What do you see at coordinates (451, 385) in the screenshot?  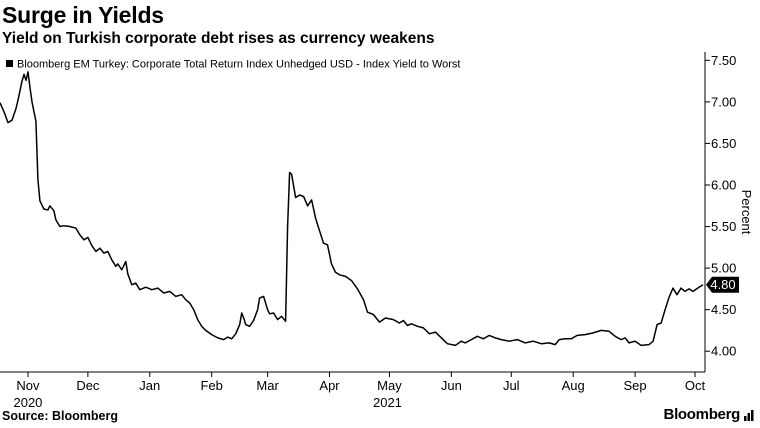 I see `x-tick-label: Jun` at bounding box center [451, 385].